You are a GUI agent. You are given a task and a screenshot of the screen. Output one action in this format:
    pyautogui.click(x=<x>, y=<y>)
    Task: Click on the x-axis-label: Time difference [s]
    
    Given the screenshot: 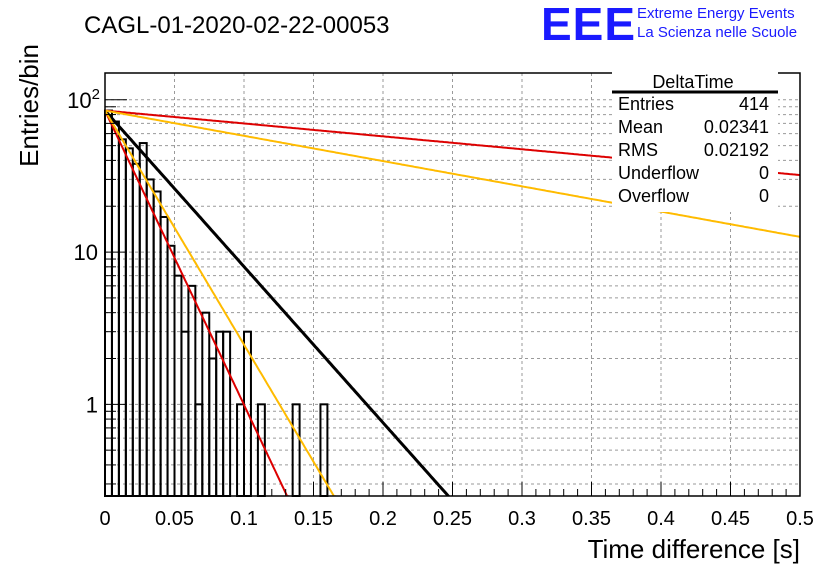 What is the action you would take?
    pyautogui.click(x=694, y=549)
    